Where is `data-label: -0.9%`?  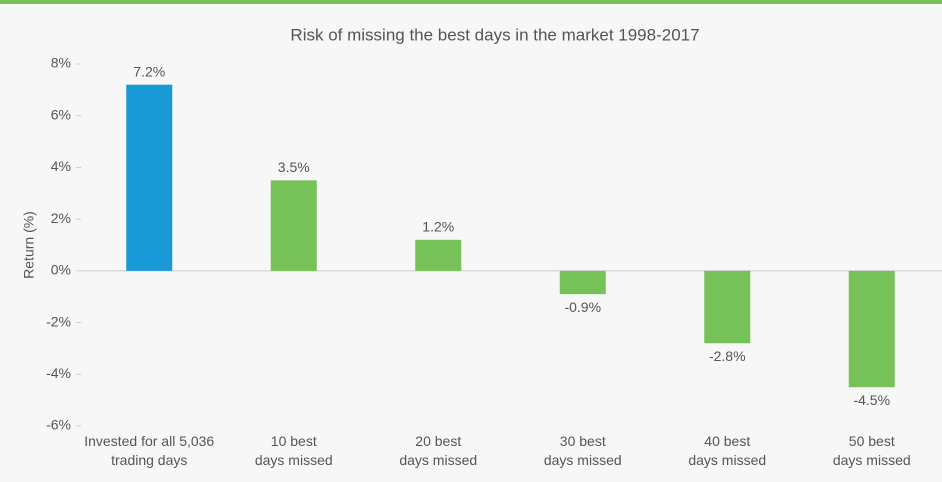
data-label: -0.9% is located at coordinates (582, 307).